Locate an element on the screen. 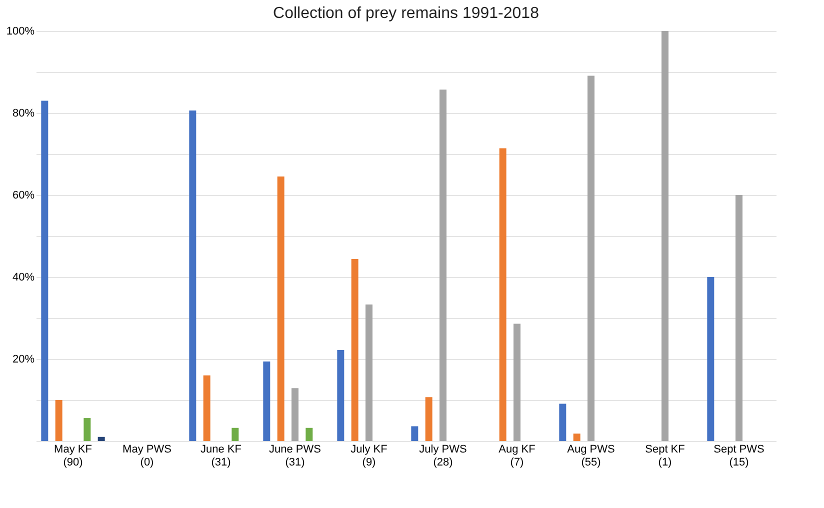 This screenshot has width=824, height=508. x-tick-label: June KF (31) is located at coordinates (221, 456).